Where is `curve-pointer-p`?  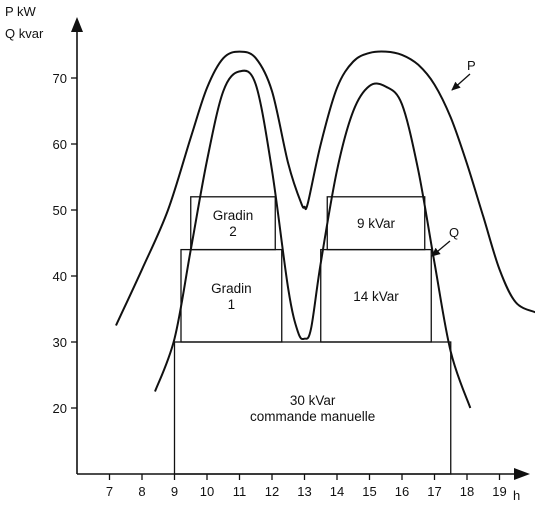 curve-pointer-p is located at coordinates (461, 82).